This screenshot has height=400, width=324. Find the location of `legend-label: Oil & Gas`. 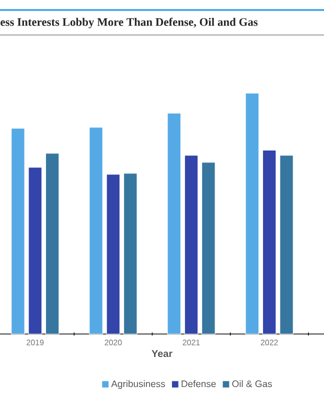

legend-label: Oil & Gas is located at coordinates (252, 384).